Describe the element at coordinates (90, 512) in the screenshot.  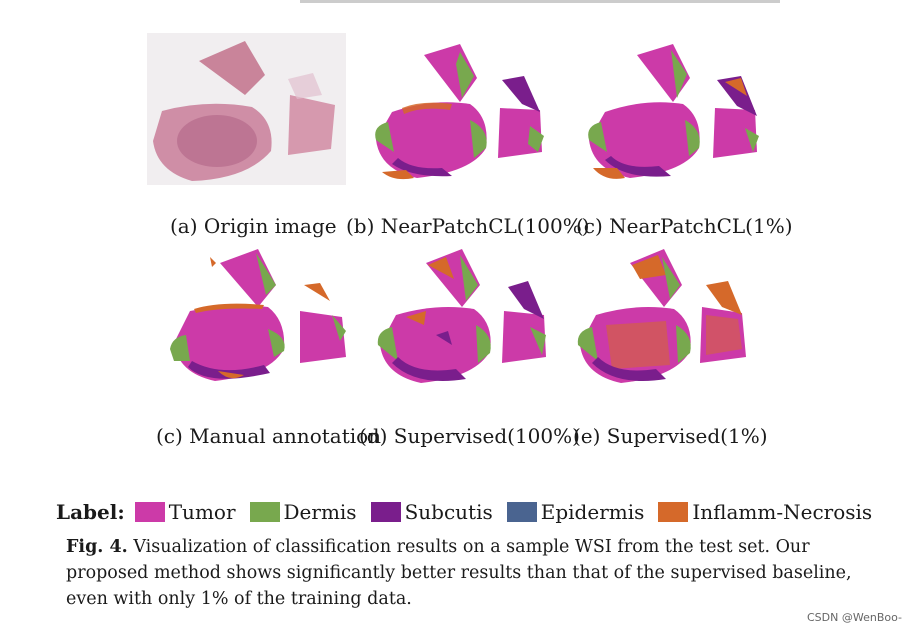
I see `legend-title: Label:` at that location.